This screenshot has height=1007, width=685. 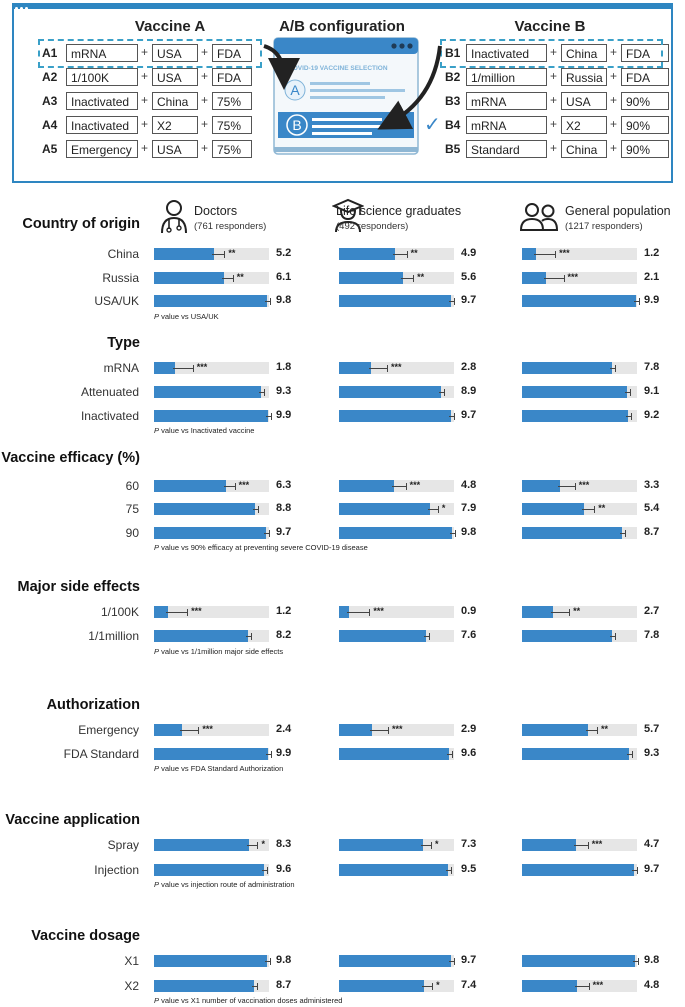 What do you see at coordinates (469, 391) in the screenshot?
I see `value-label: 8.9` at bounding box center [469, 391].